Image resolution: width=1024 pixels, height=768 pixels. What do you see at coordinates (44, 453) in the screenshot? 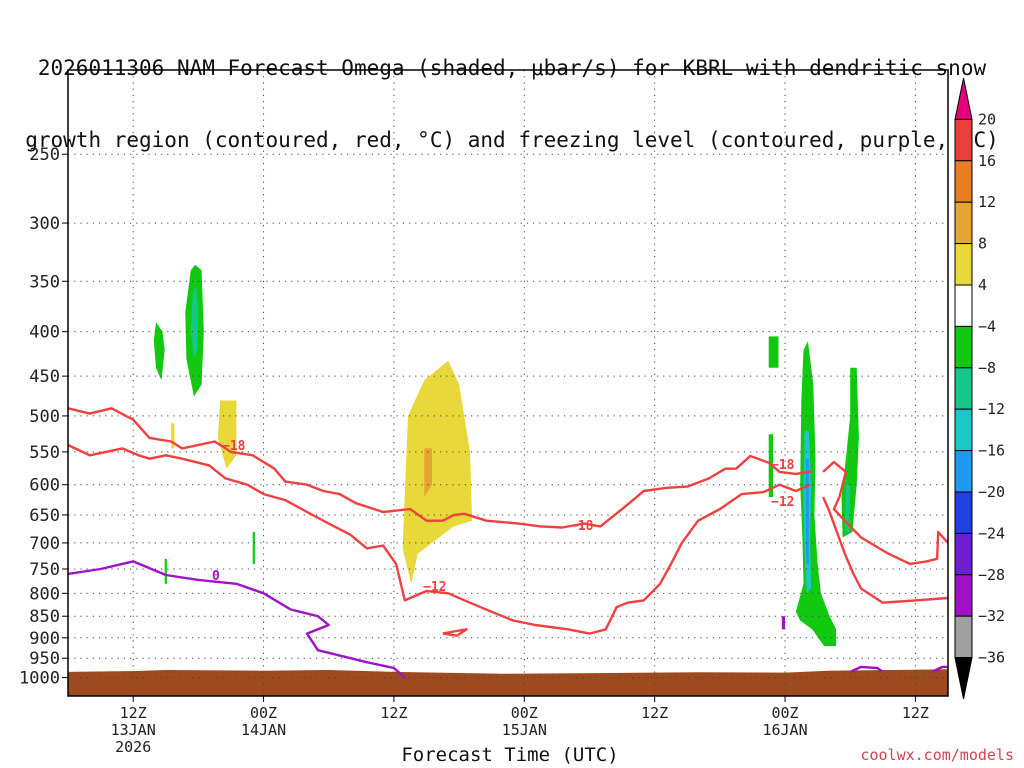
I see `y-tick-label-550: 550` at bounding box center [44, 453].